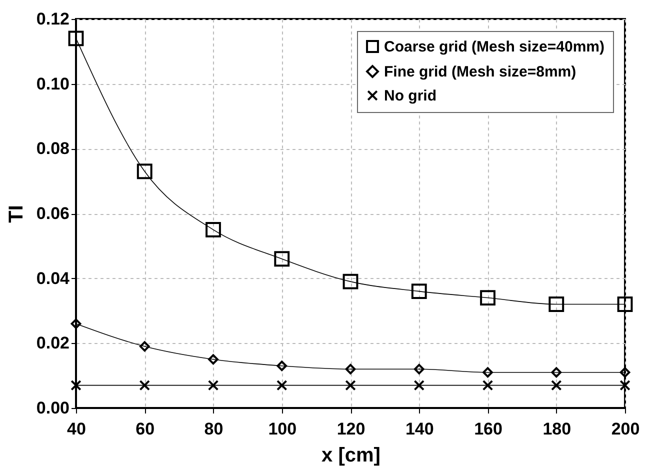  Describe the element at coordinates (488, 429) in the screenshot. I see `x-tick-label: 160` at that location.